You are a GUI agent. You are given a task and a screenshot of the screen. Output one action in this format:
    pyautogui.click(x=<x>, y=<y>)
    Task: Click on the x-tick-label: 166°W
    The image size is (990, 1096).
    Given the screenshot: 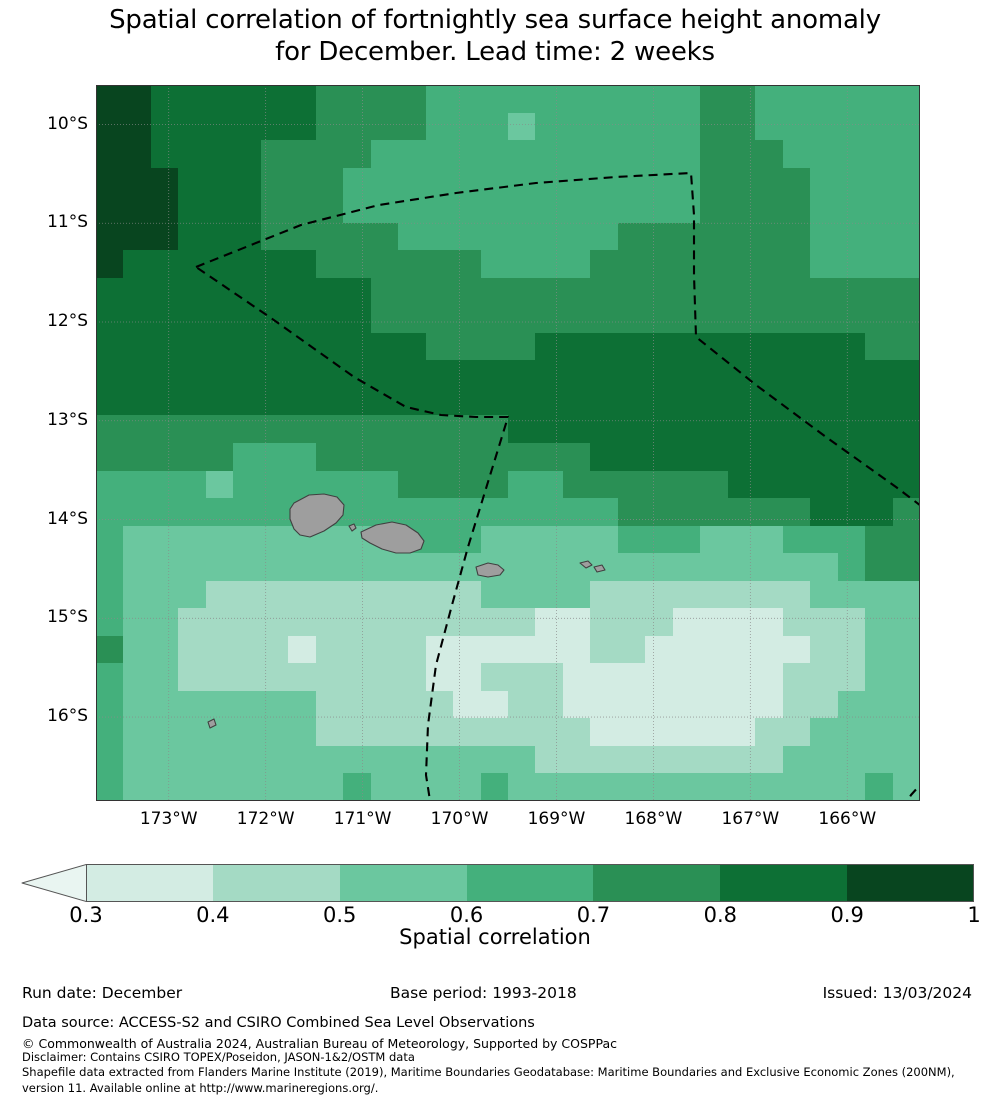 What is the action you would take?
    pyautogui.click(x=847, y=819)
    